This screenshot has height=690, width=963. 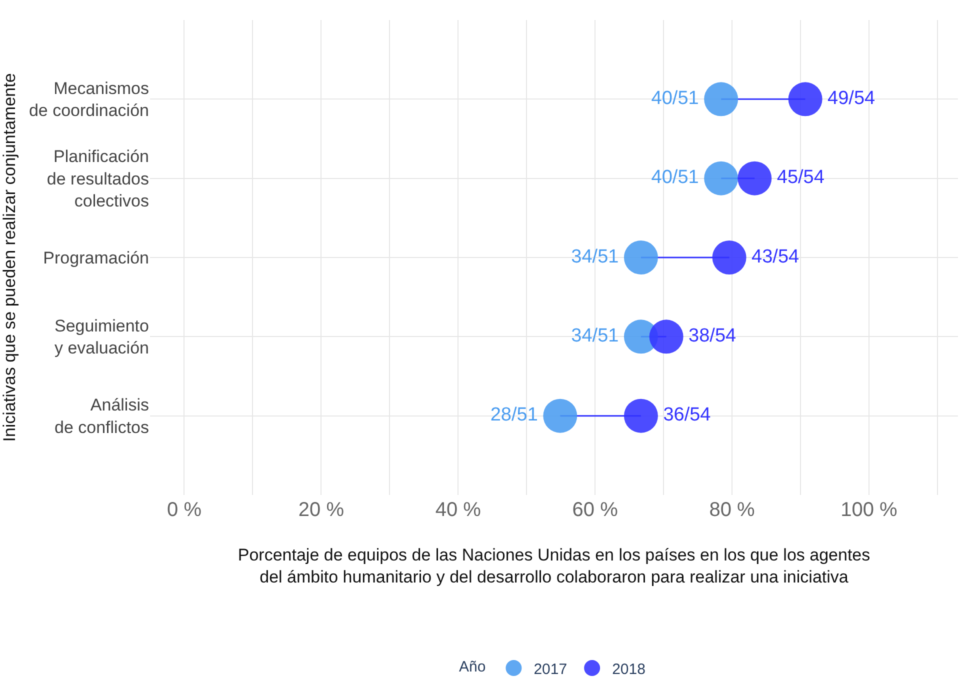 What do you see at coordinates (595, 510) in the screenshot?
I see `x-tick-label: 60 %` at bounding box center [595, 510].